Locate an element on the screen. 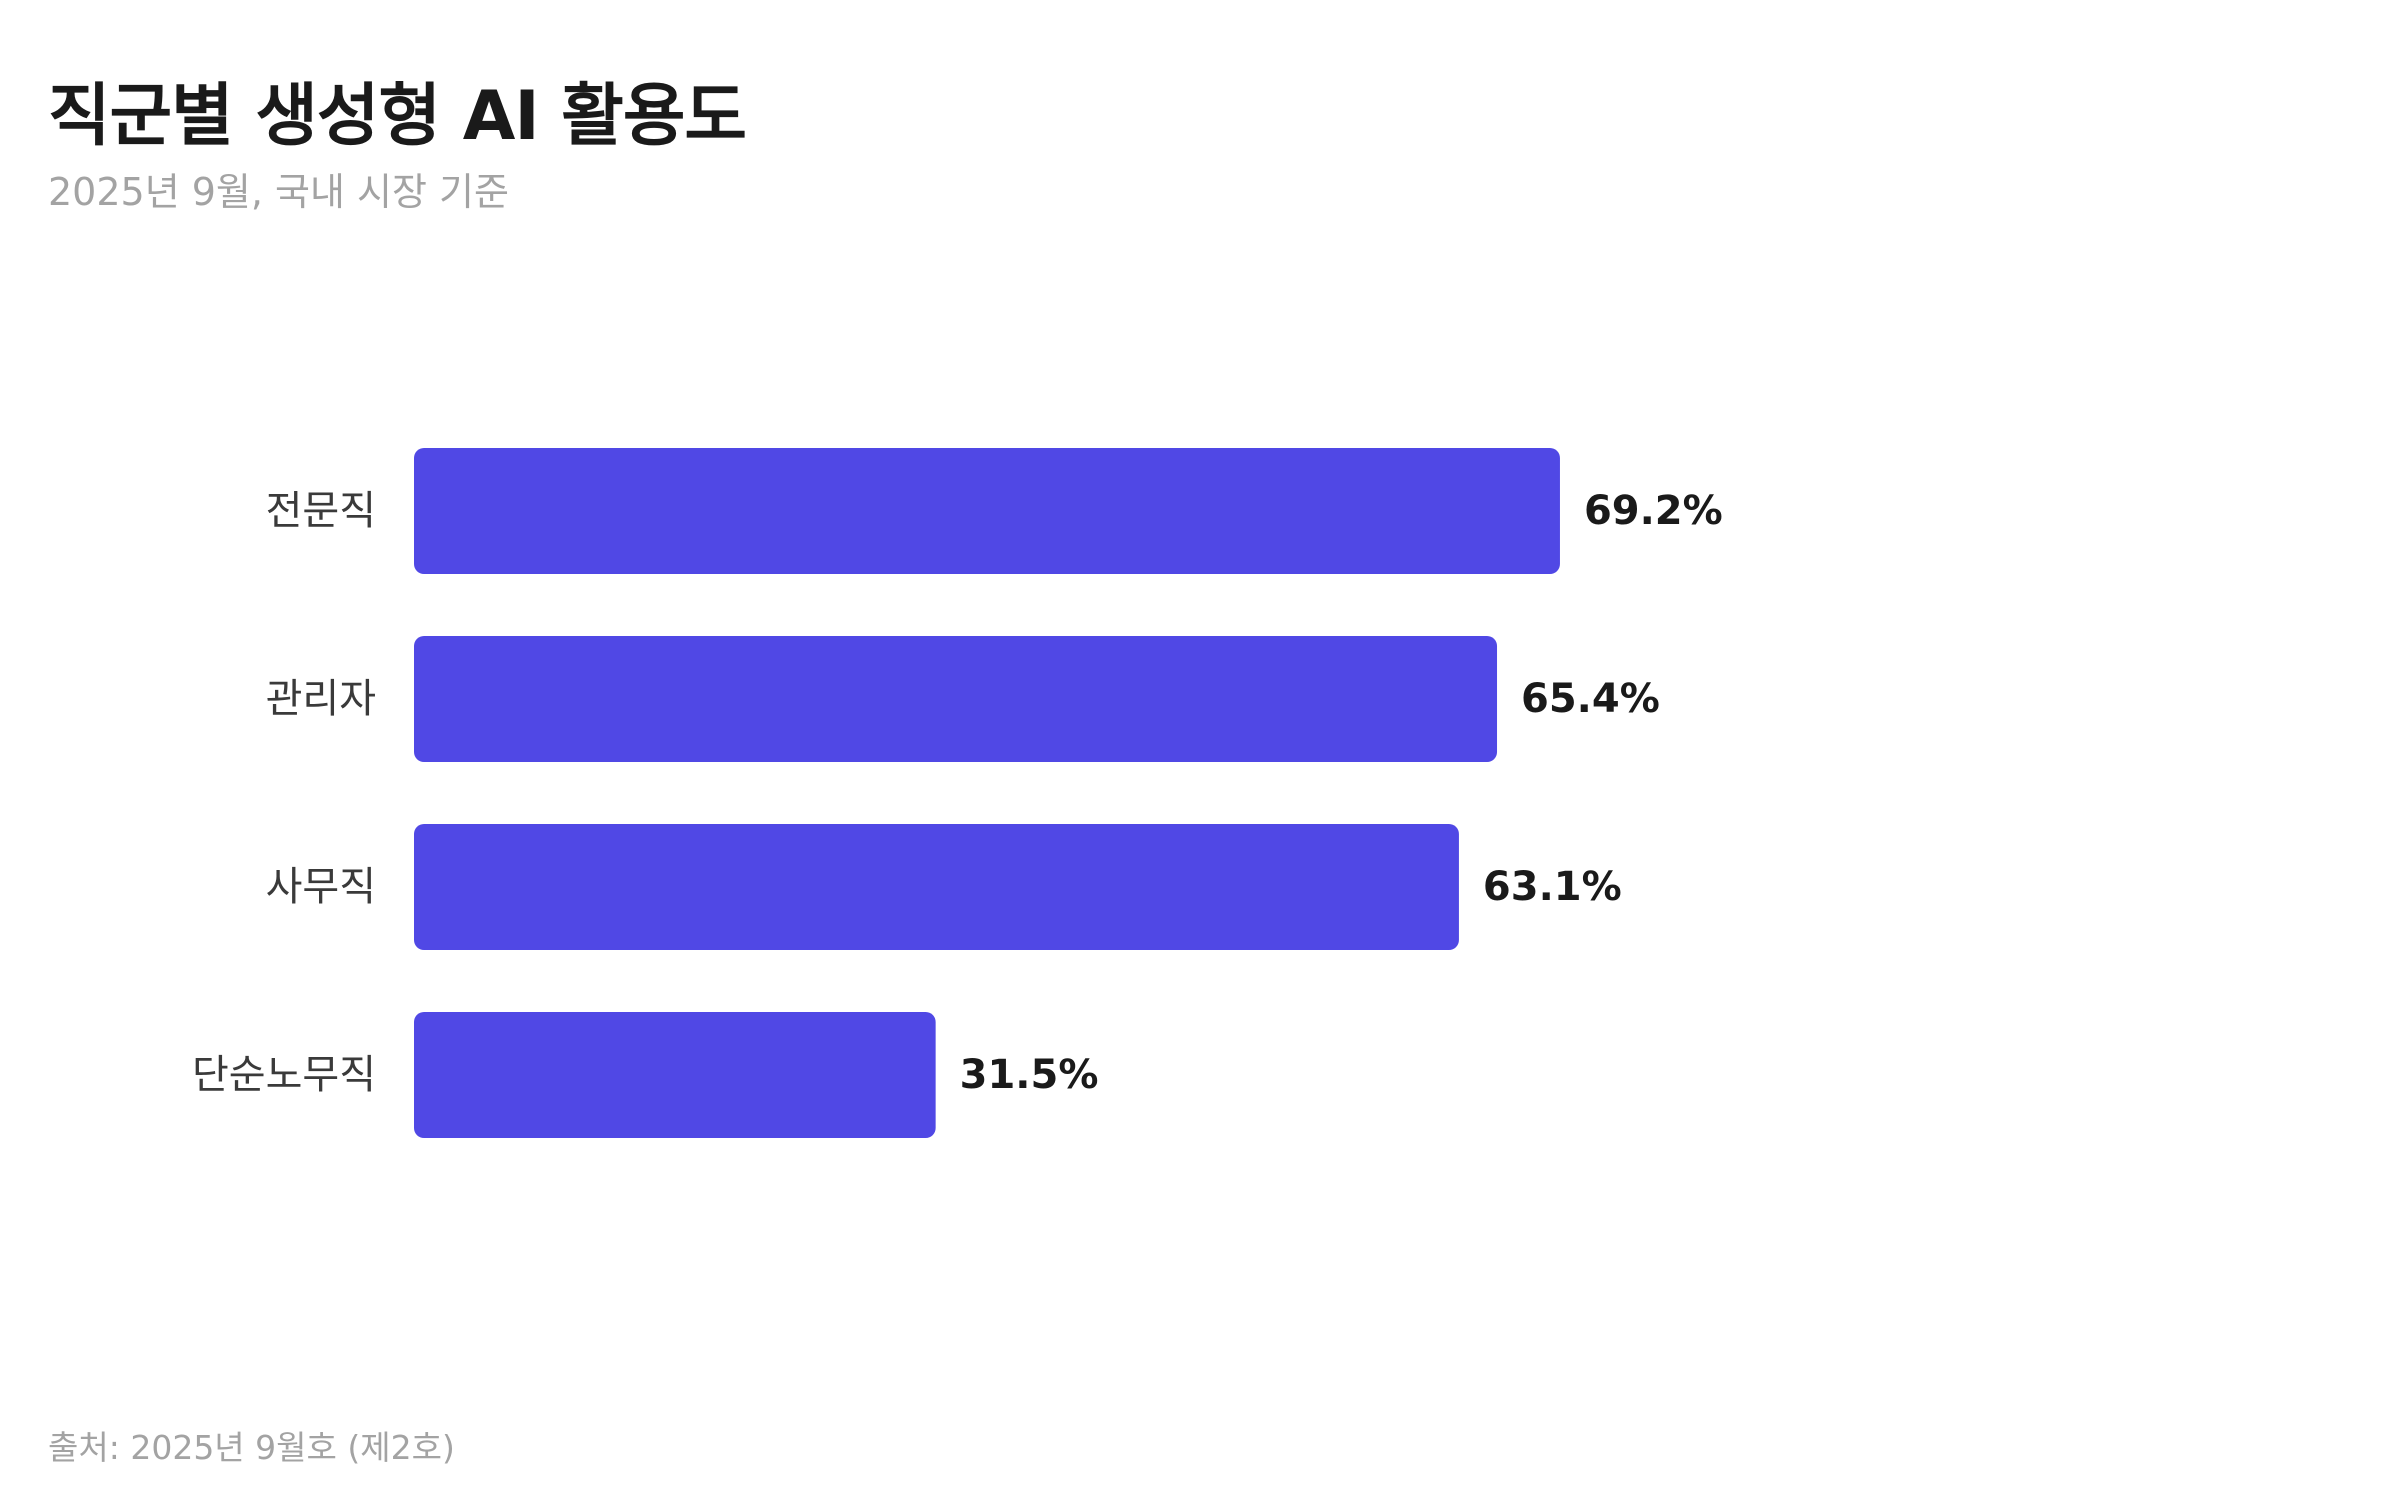  bar-row: 단순노무직 31.5% is located at coordinates (645, 1075).